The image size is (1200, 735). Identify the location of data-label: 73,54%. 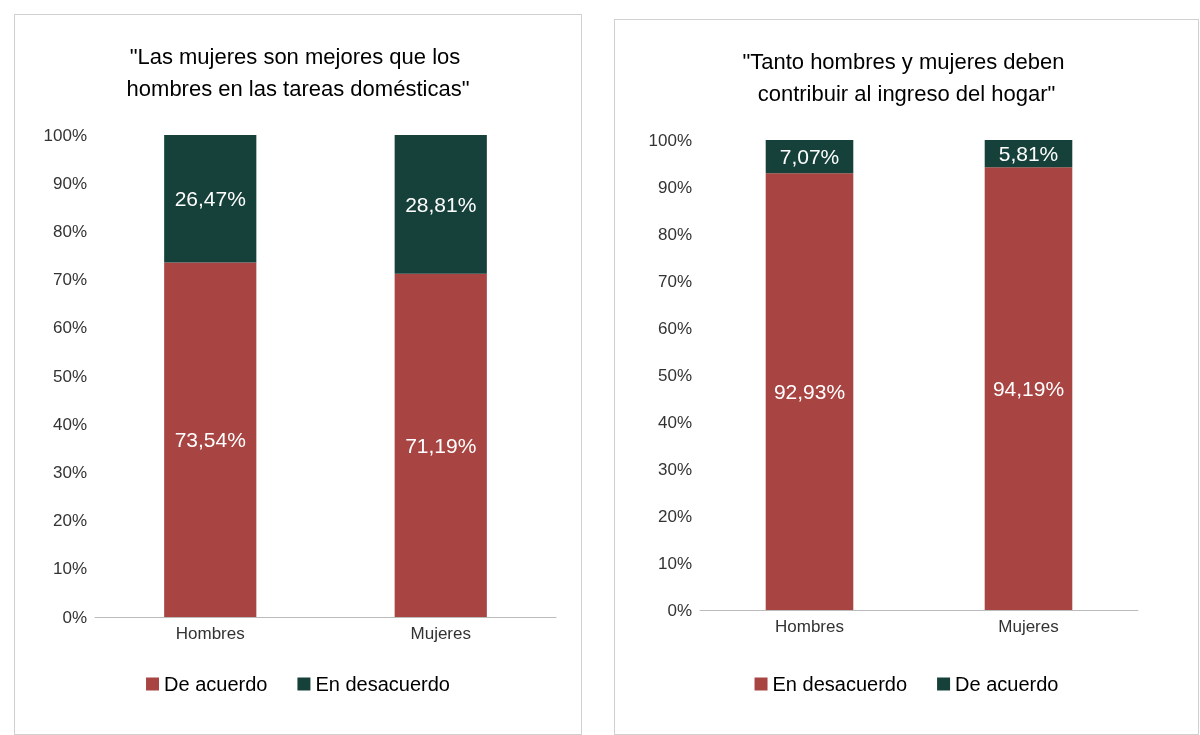
(210, 440).